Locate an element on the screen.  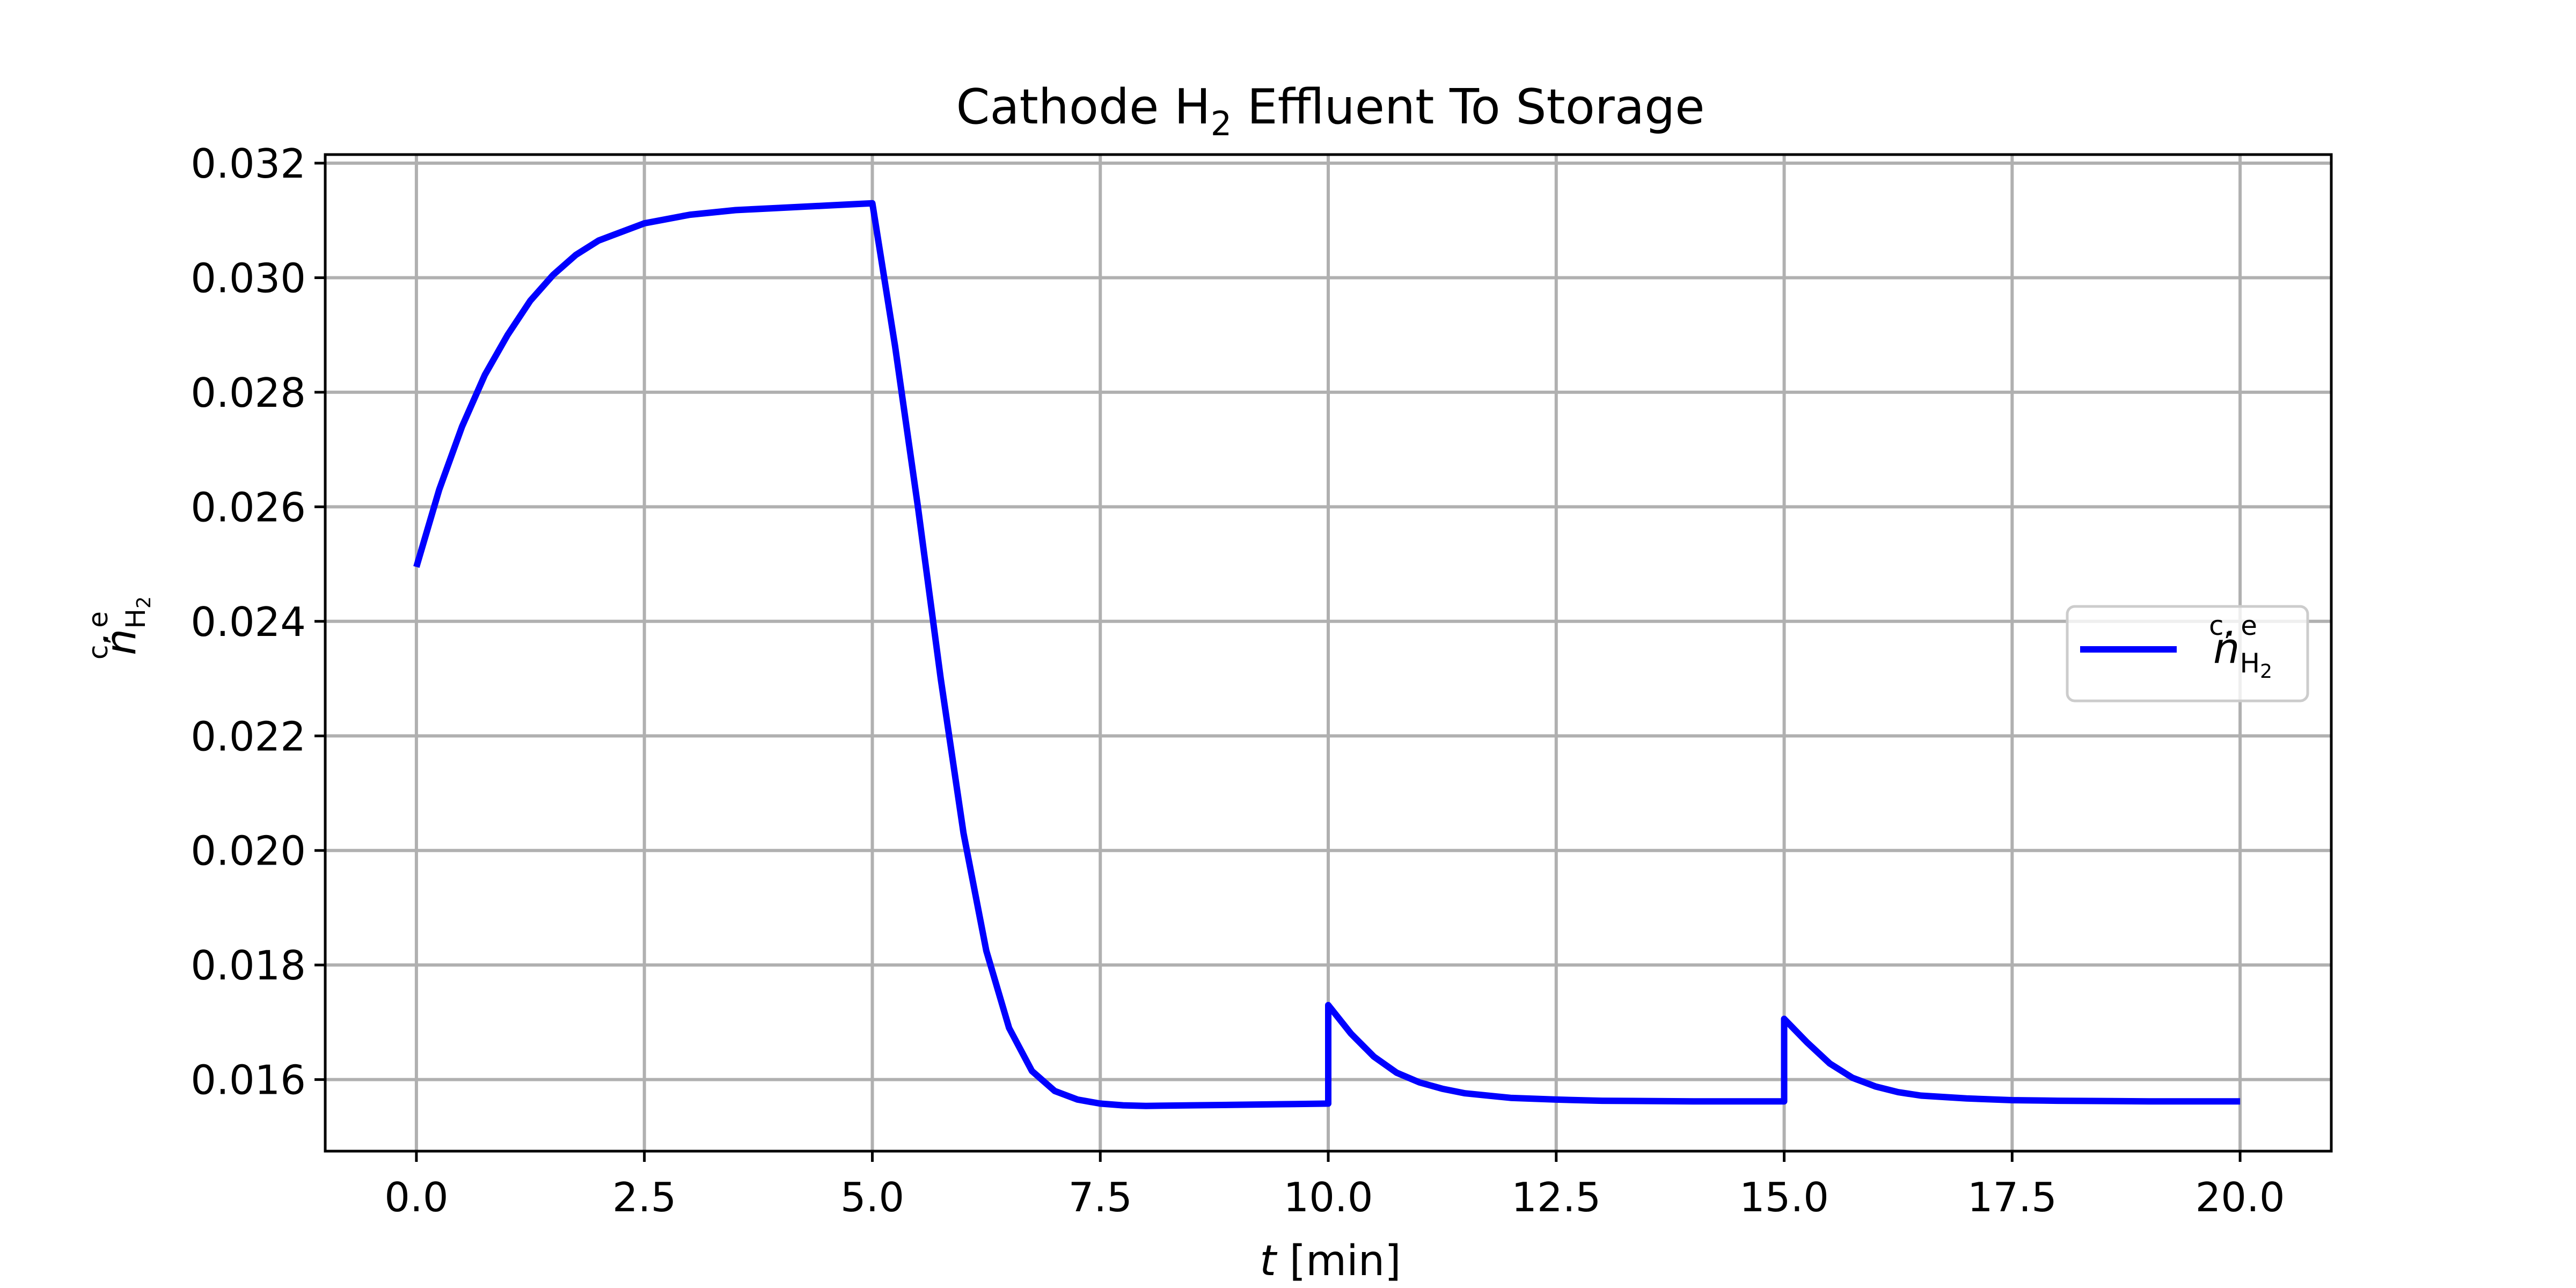
x-tick-label: 5.0 is located at coordinates (872, 1197).